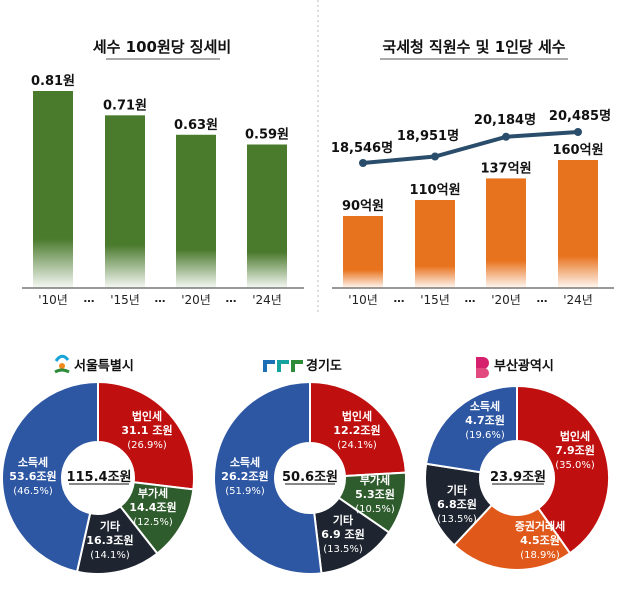  I want to click on slice-label: 증권거래세 4.5조원 (18.9%), so click(540, 540).